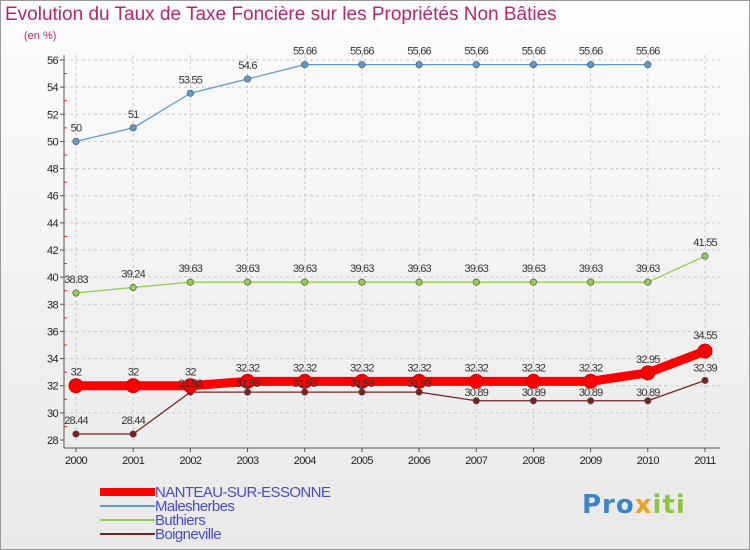  I want to click on x-tick-label: 2001, so click(133, 461).